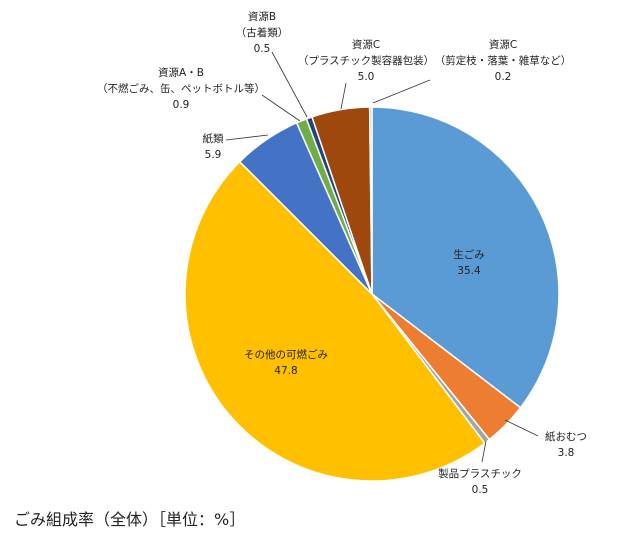  I want to click on sublabel-resource-c-plastic: （プラスチック製容器包装）, so click(366, 60).